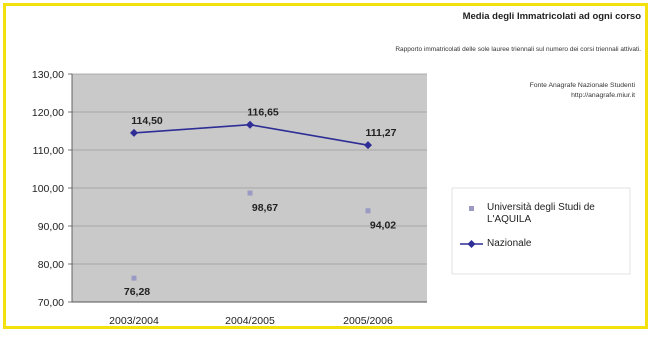 The height and width of the screenshot is (337, 657). What do you see at coordinates (471, 244) in the screenshot?
I see `legend-marker-nazionale` at bounding box center [471, 244].